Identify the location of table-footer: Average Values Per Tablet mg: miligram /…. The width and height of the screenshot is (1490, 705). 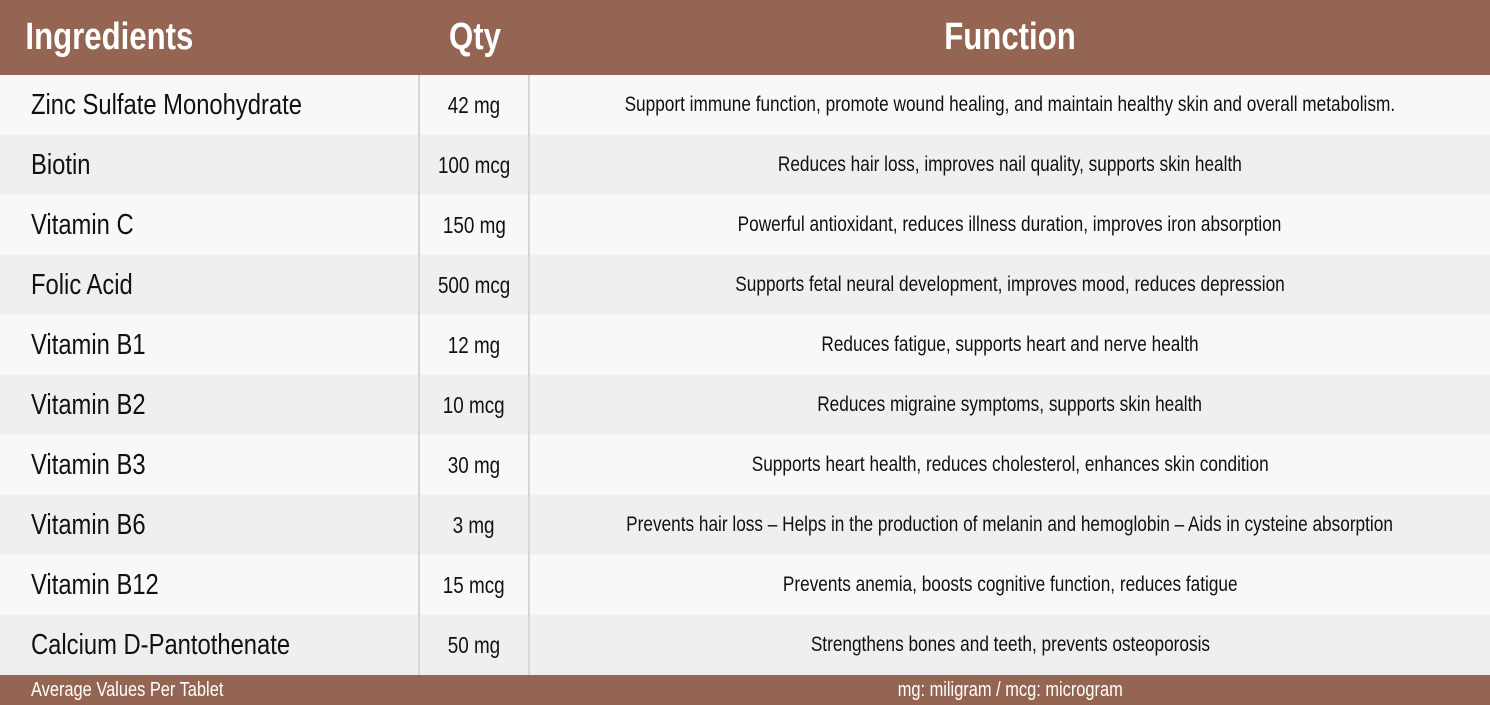
(745, 690).